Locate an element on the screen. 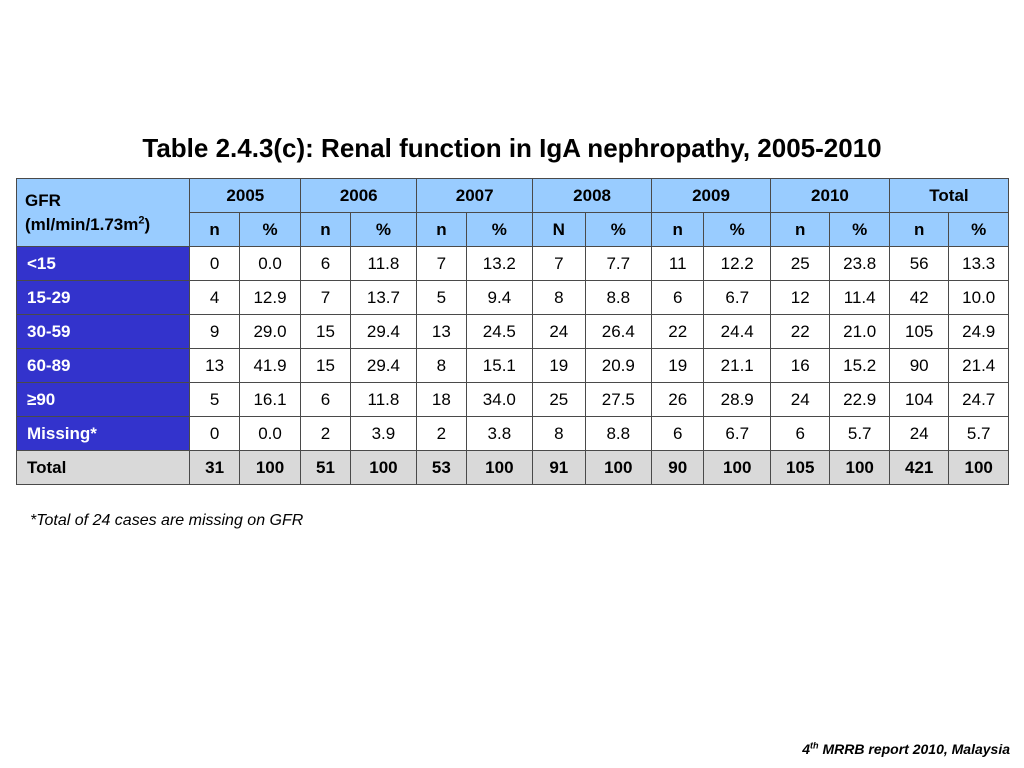 Image resolution: width=1024 pixels, height=768 pixels. row-label: <15 is located at coordinates (103, 263).